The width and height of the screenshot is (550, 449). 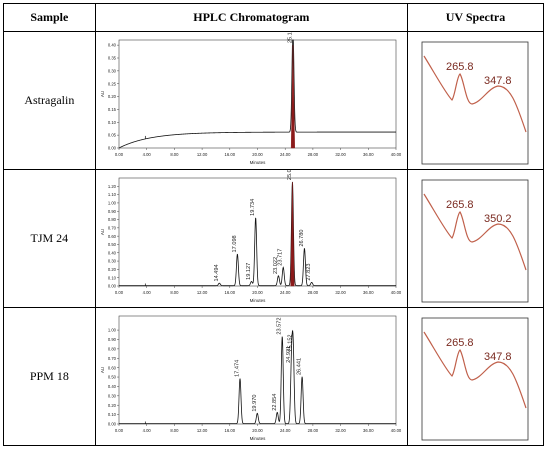 I want to click on chromatogram-column-header: HPLC Chromatogram, so click(x=251, y=17).